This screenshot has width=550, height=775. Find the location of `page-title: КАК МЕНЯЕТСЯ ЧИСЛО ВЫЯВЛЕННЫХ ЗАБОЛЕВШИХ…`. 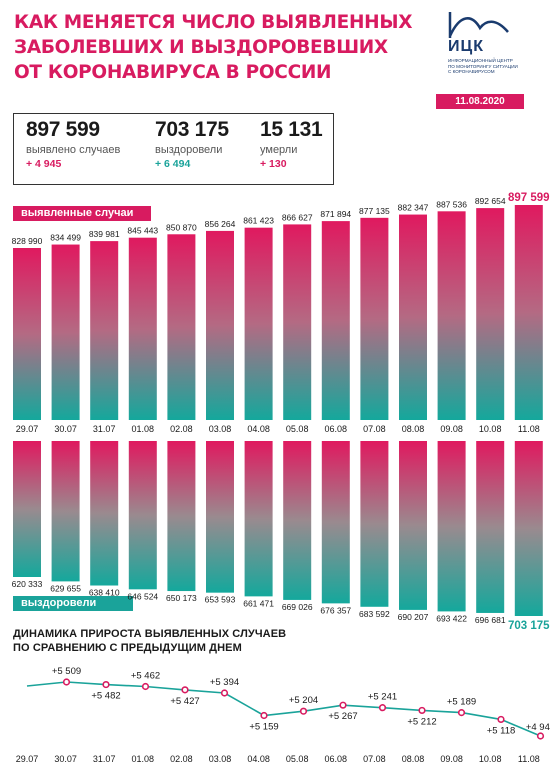

page-title: КАК МЕНЯЕТСЯ ЧИСЛО ВЫЯВЛЕННЫХ ЗАБОЛЕВШИХ… is located at coordinates (213, 47).